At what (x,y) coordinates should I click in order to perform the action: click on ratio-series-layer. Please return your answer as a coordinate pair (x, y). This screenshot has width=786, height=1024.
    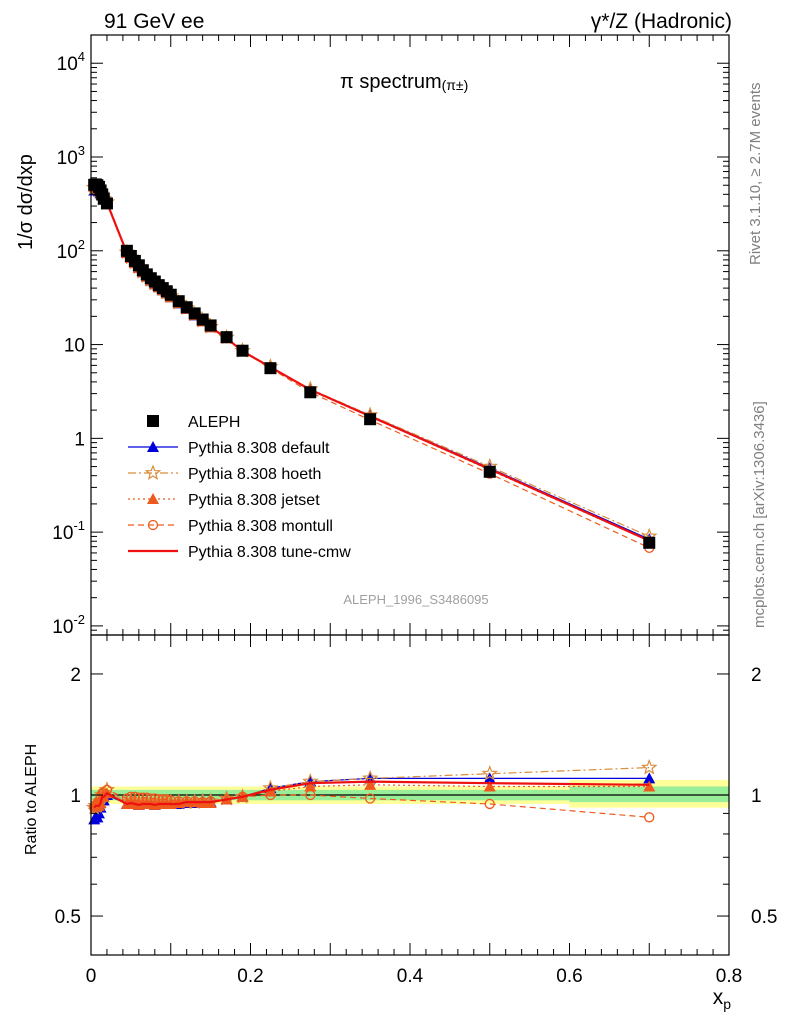
    Looking at the image, I should click on (371, 791).